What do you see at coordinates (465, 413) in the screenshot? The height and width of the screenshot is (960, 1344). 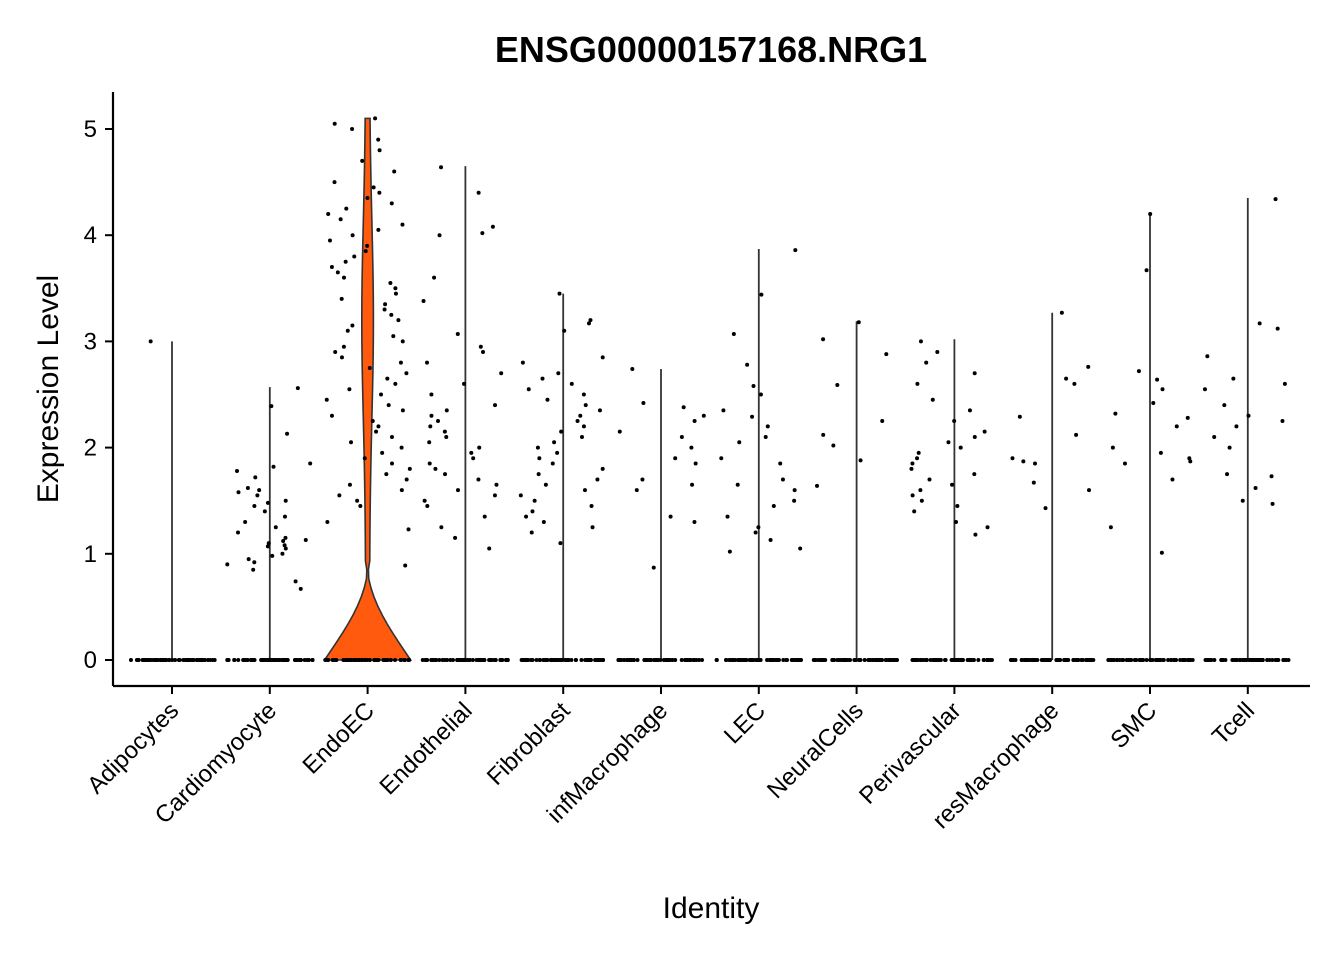 I see `violin-Endothelial` at bounding box center [465, 413].